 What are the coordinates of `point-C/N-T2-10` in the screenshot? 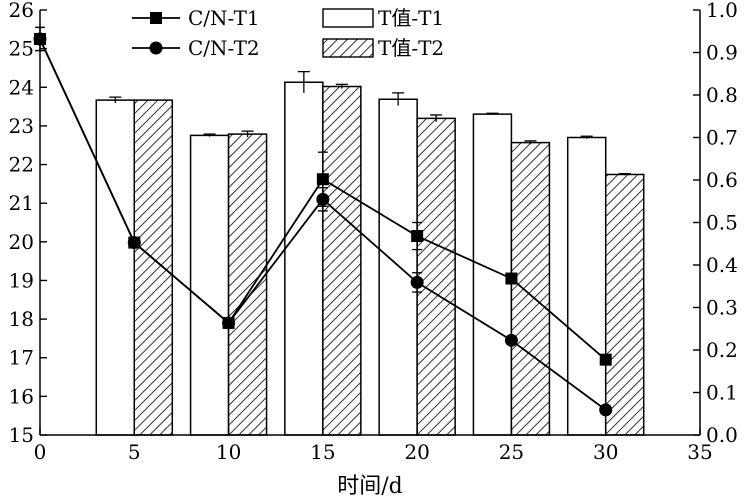 It's located at (229, 323).